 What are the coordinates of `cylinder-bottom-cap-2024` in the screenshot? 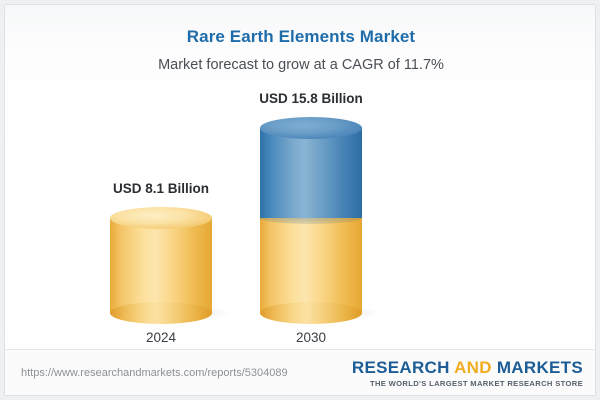 It's located at (161, 313).